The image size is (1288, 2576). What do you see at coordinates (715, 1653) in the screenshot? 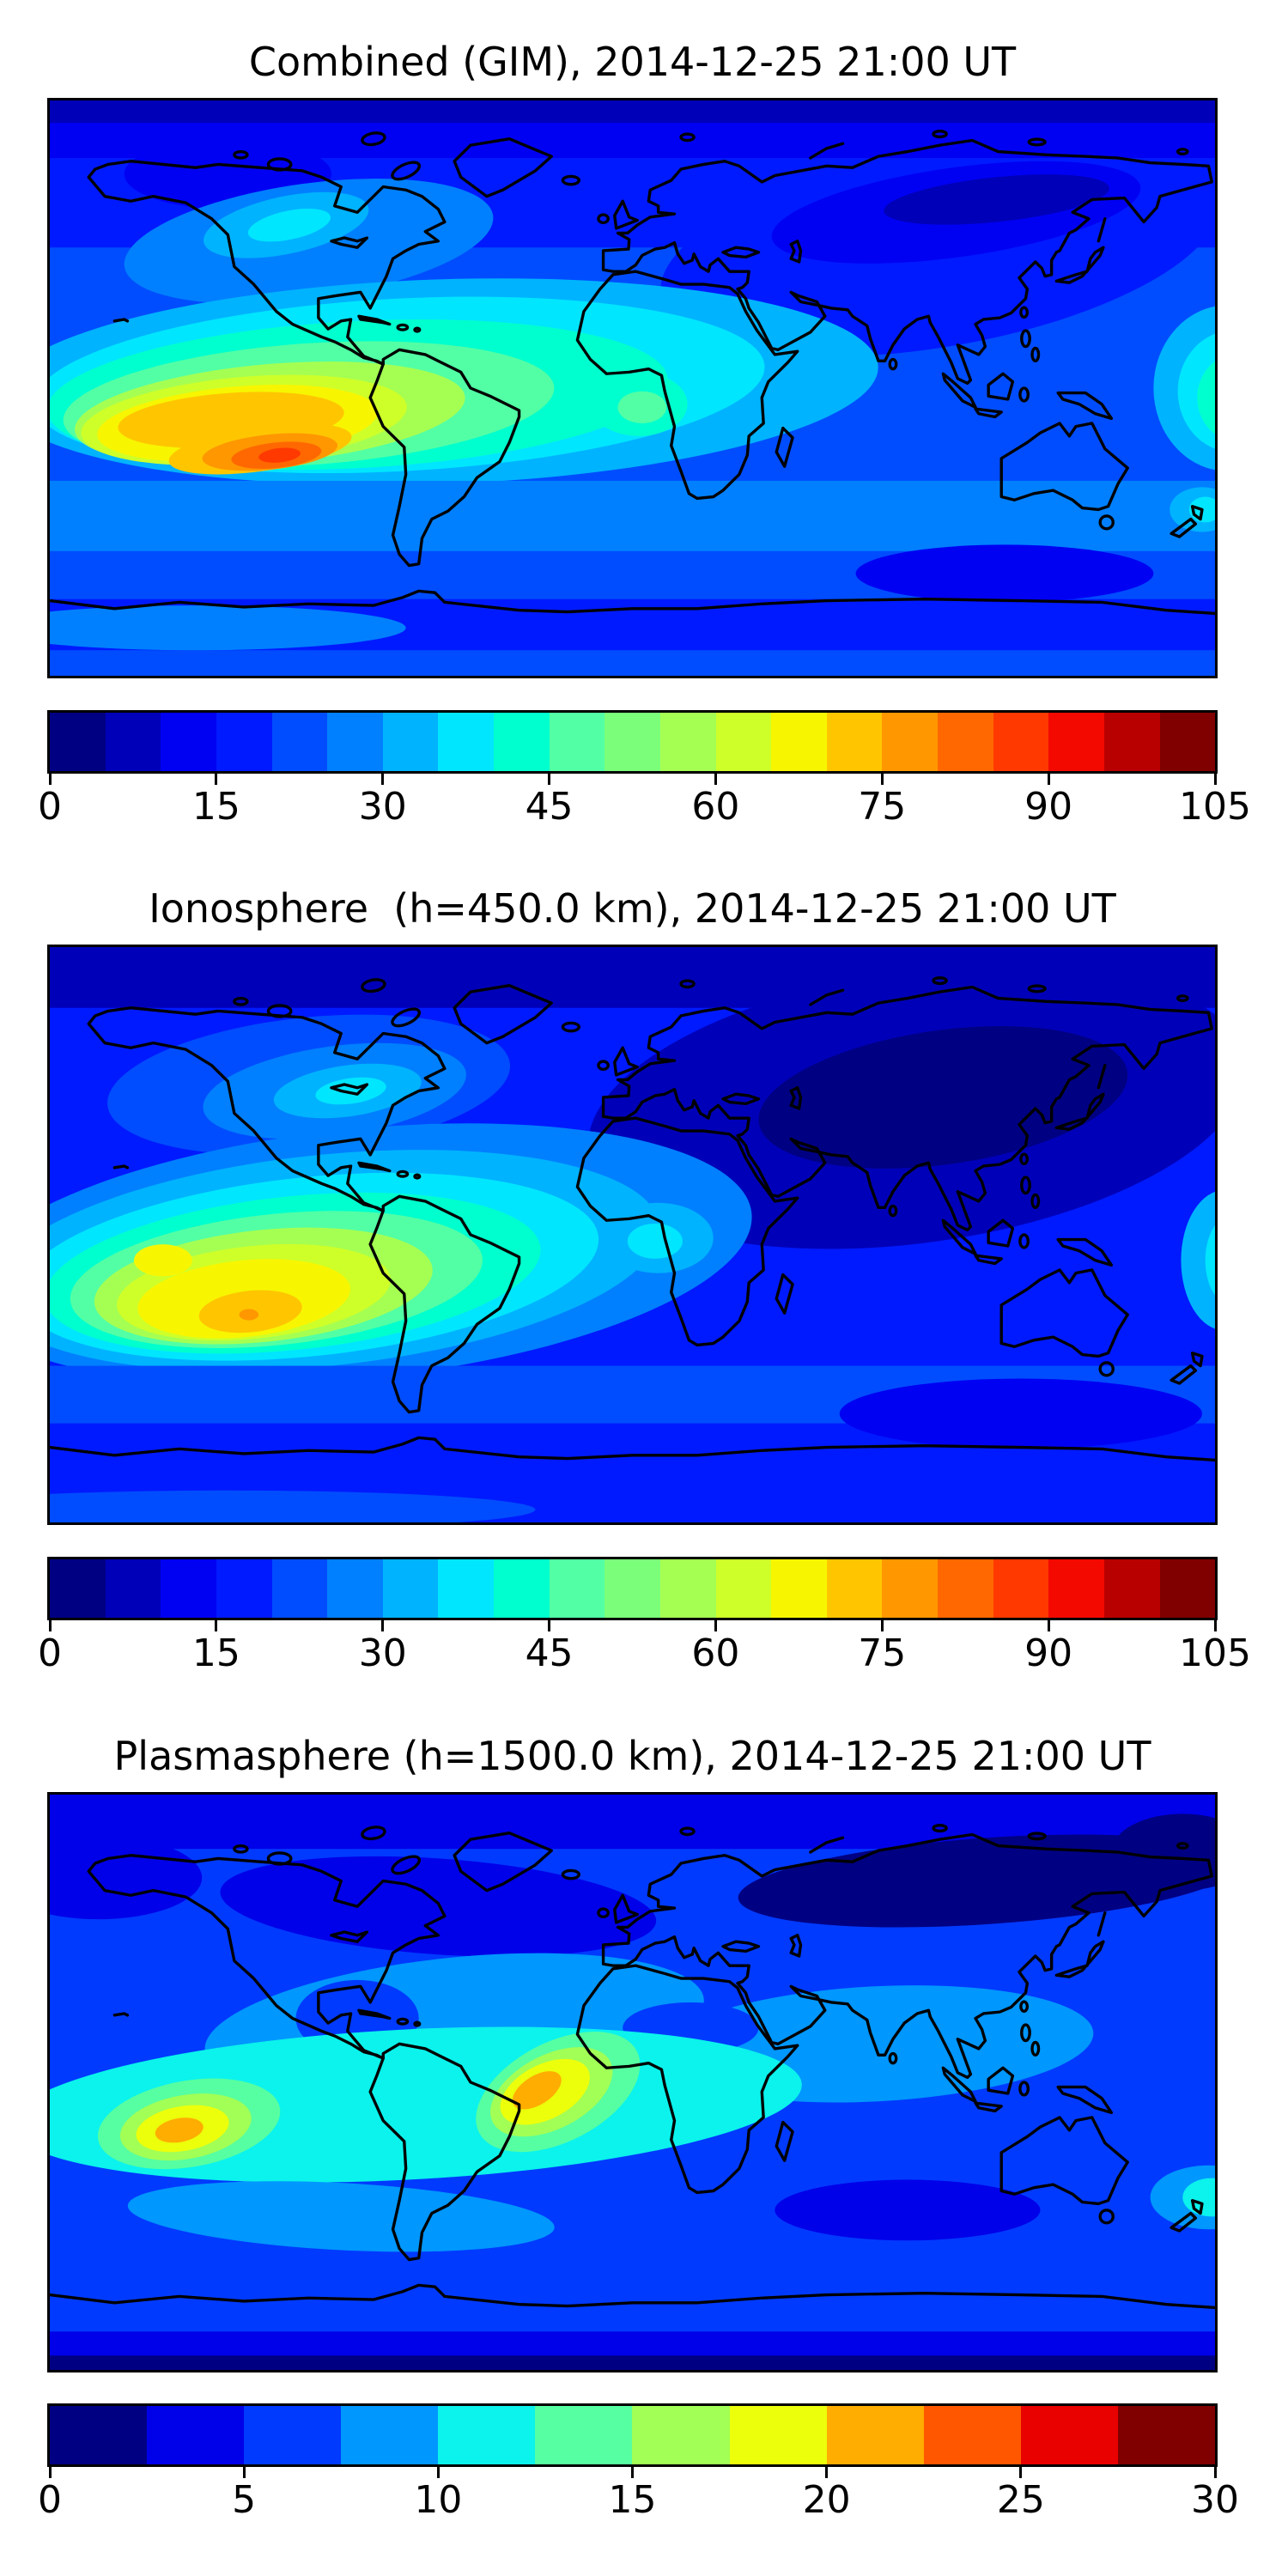
I see `colorbar-tick-label: 60` at bounding box center [715, 1653].